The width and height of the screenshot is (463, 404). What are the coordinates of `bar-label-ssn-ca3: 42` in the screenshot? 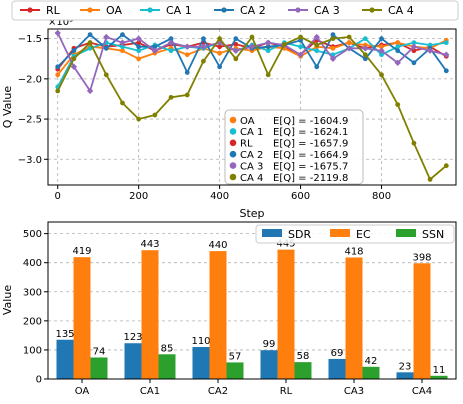 It's located at (371, 361).